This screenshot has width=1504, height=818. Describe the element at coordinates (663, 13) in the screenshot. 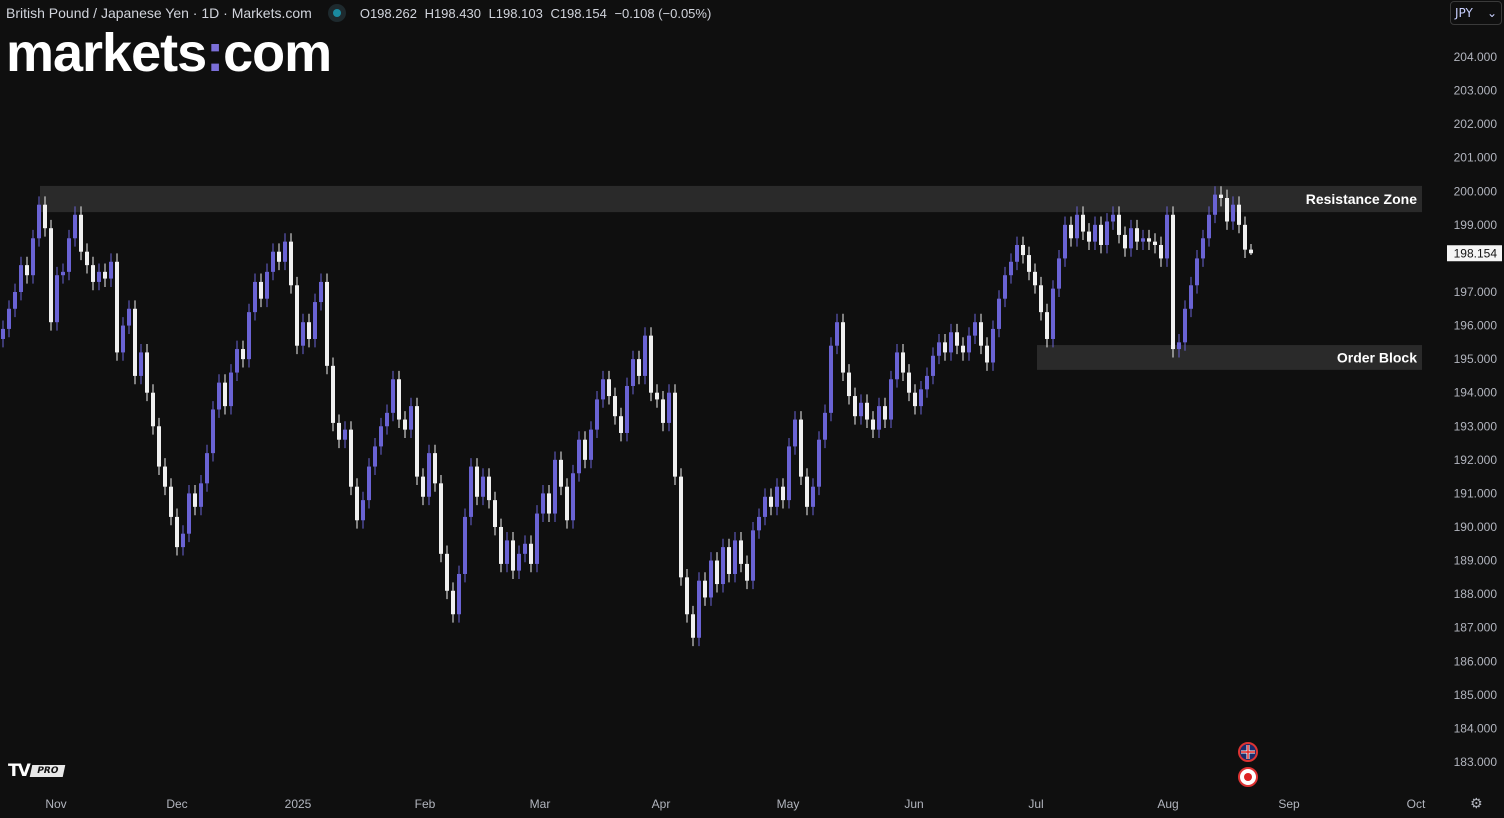

I see `change-value: −0.108 (−0.05%)` at that location.